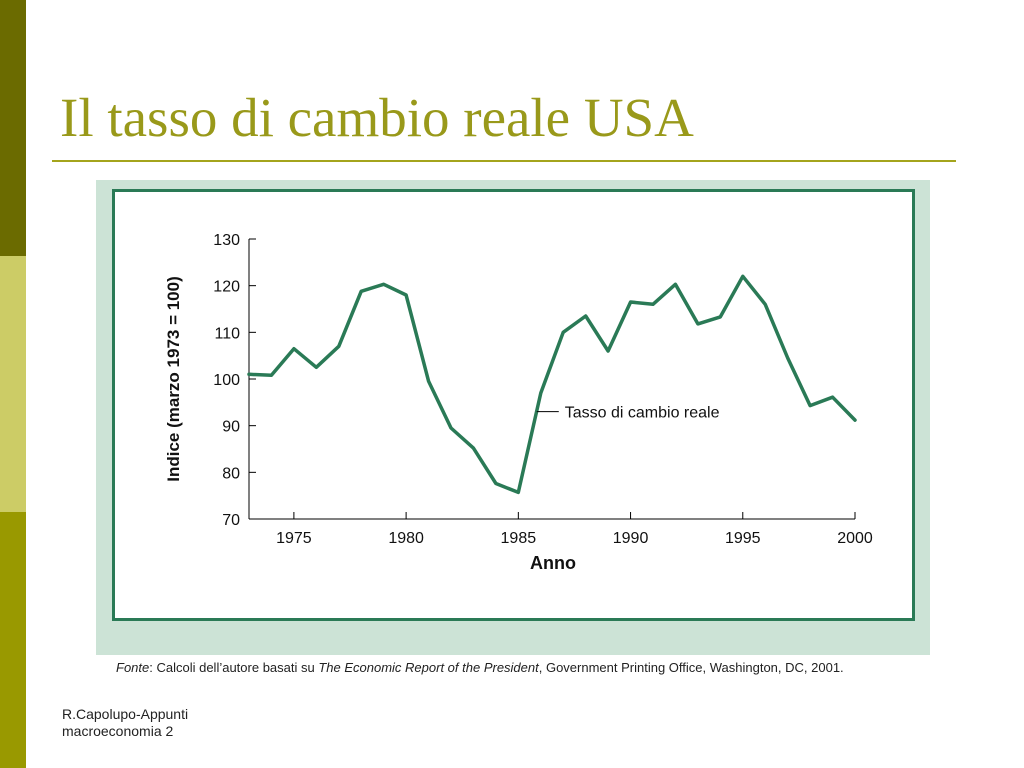  Describe the element at coordinates (553, 563) in the screenshot. I see `x-axis-label: Anno` at that location.